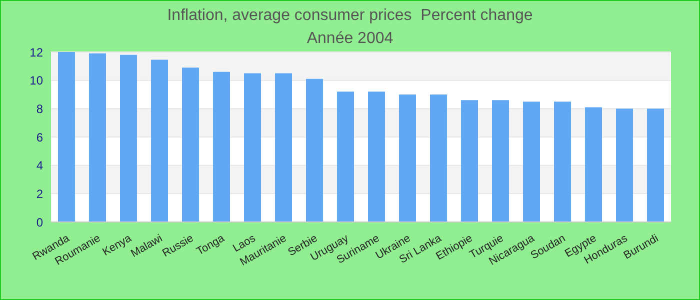 The height and width of the screenshot is (300, 700). I want to click on x-tick-label: Tonga, so click(211, 245).